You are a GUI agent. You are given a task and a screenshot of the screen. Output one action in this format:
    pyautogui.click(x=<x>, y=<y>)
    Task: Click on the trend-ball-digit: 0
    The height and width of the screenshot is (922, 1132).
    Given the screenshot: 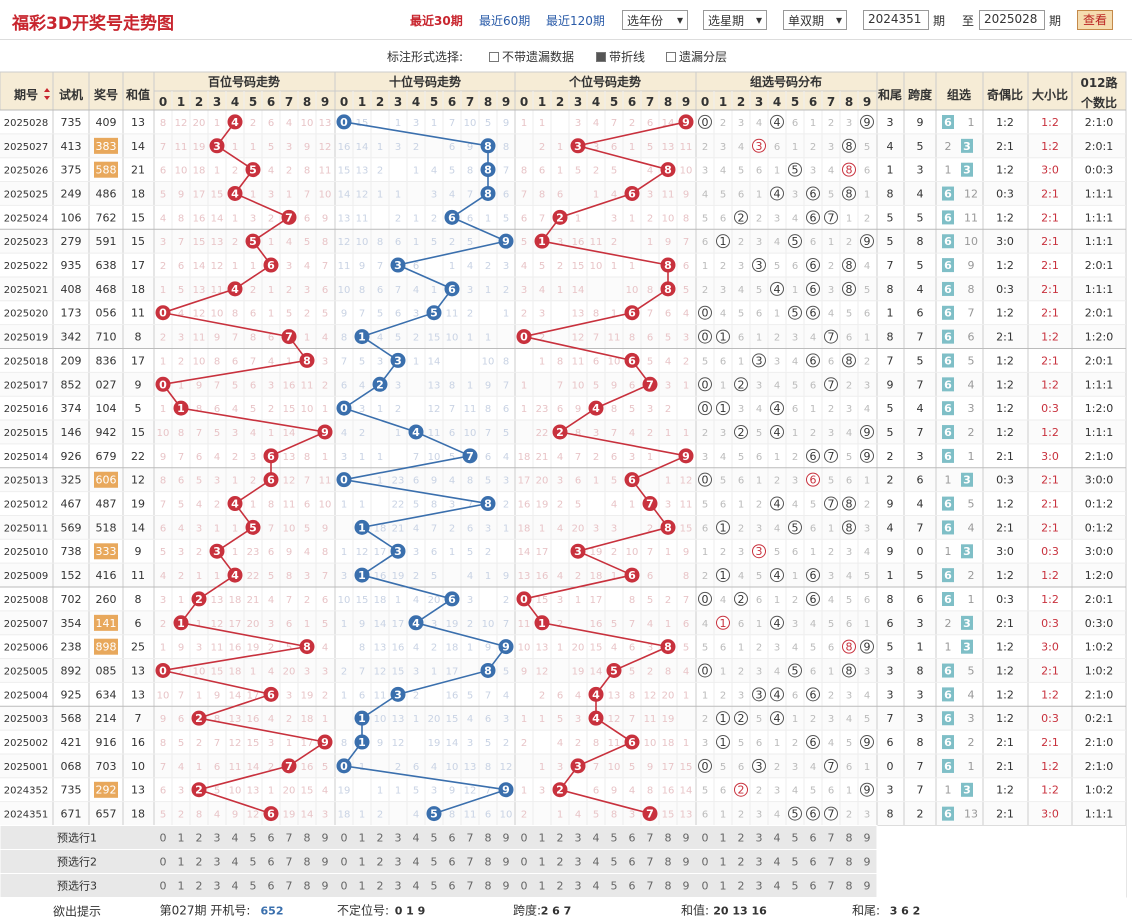 What is the action you would take?
    pyautogui.click(x=524, y=599)
    